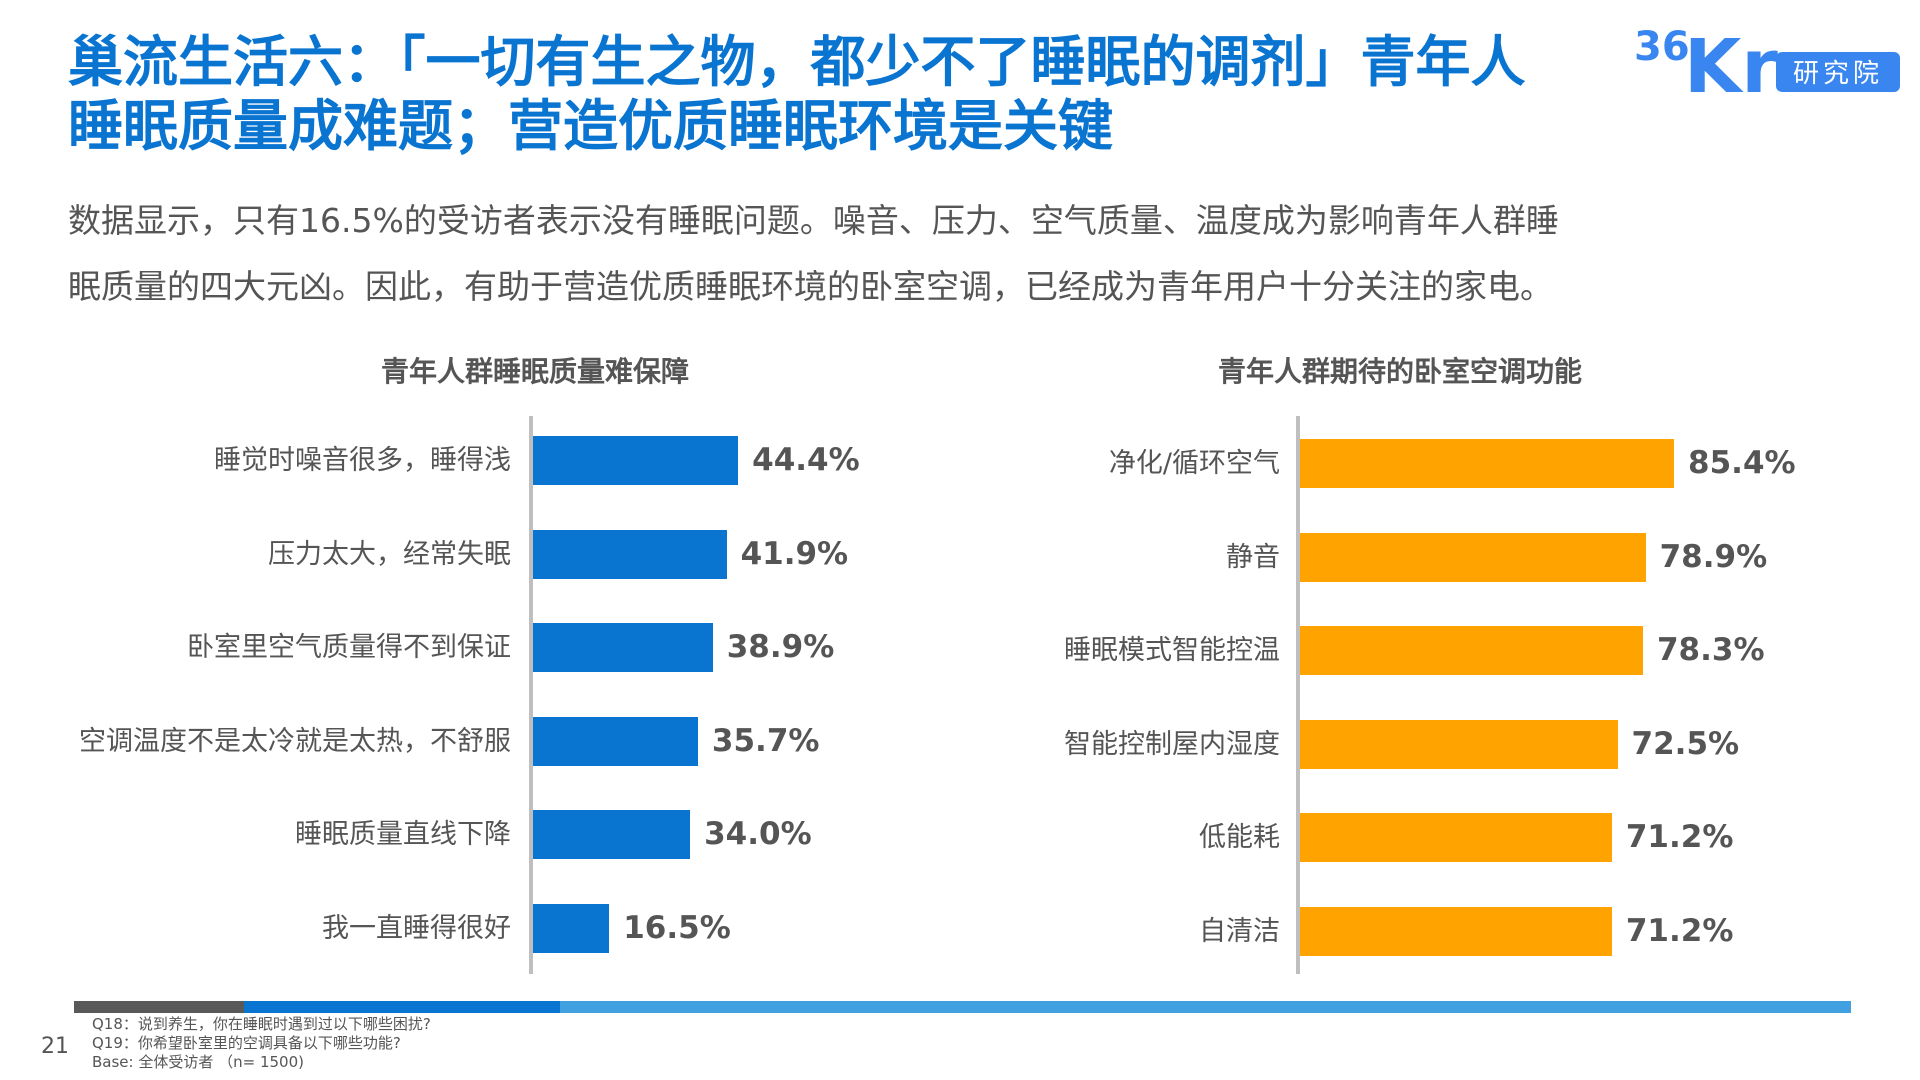  Describe the element at coordinates (1662, 47) in the screenshot. I see `svg-text: 36` at that location.